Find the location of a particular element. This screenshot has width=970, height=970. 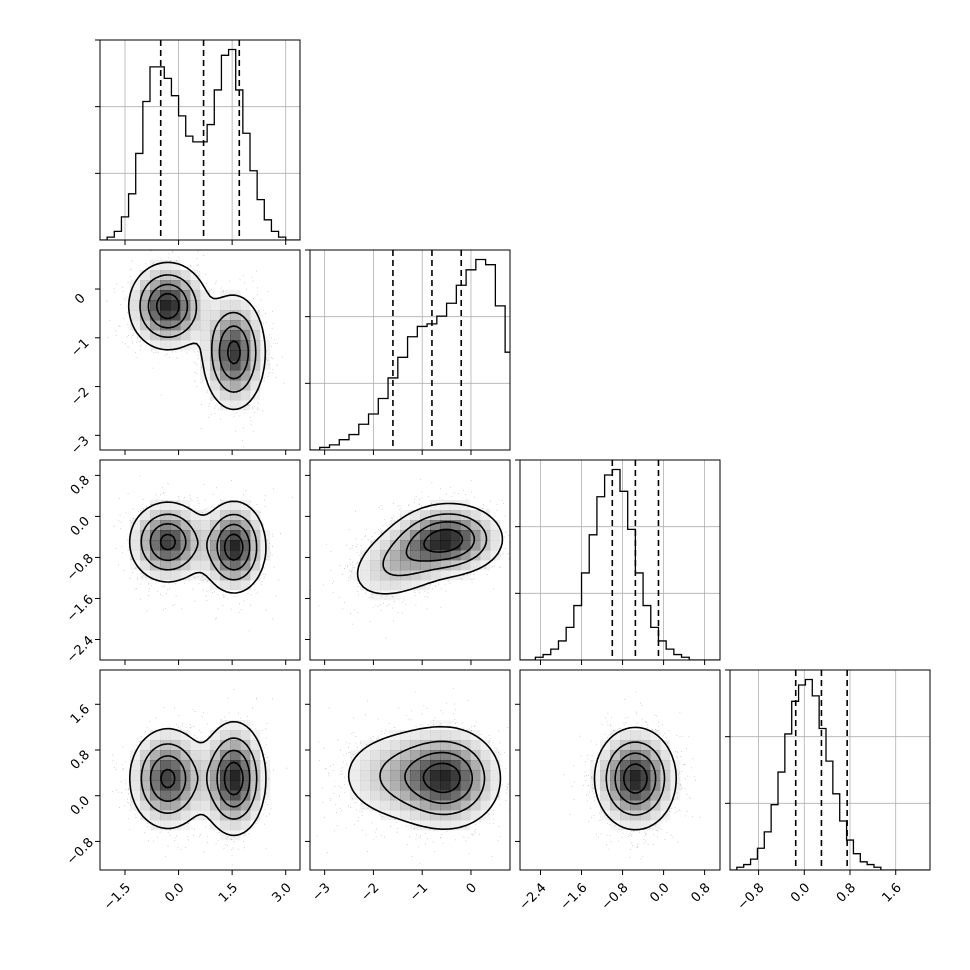

scatter-frame is located at coordinates (410, 770).